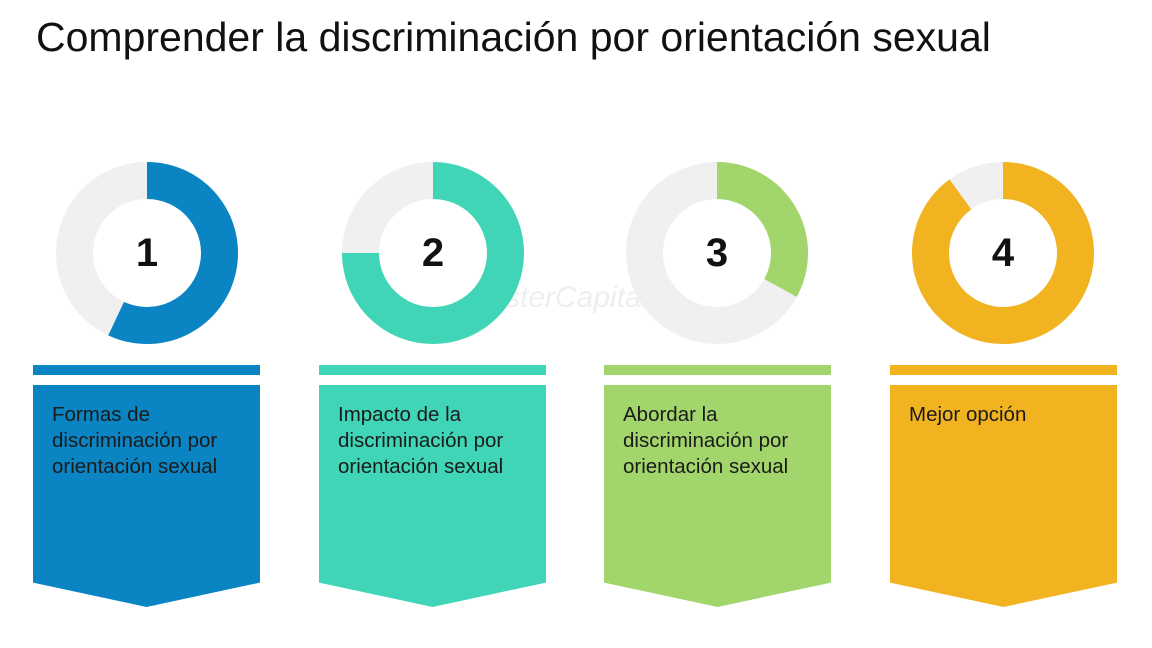 Image resolution: width=1152 pixels, height=648 pixels. I want to click on donut-step-2: 2, so click(433, 253).